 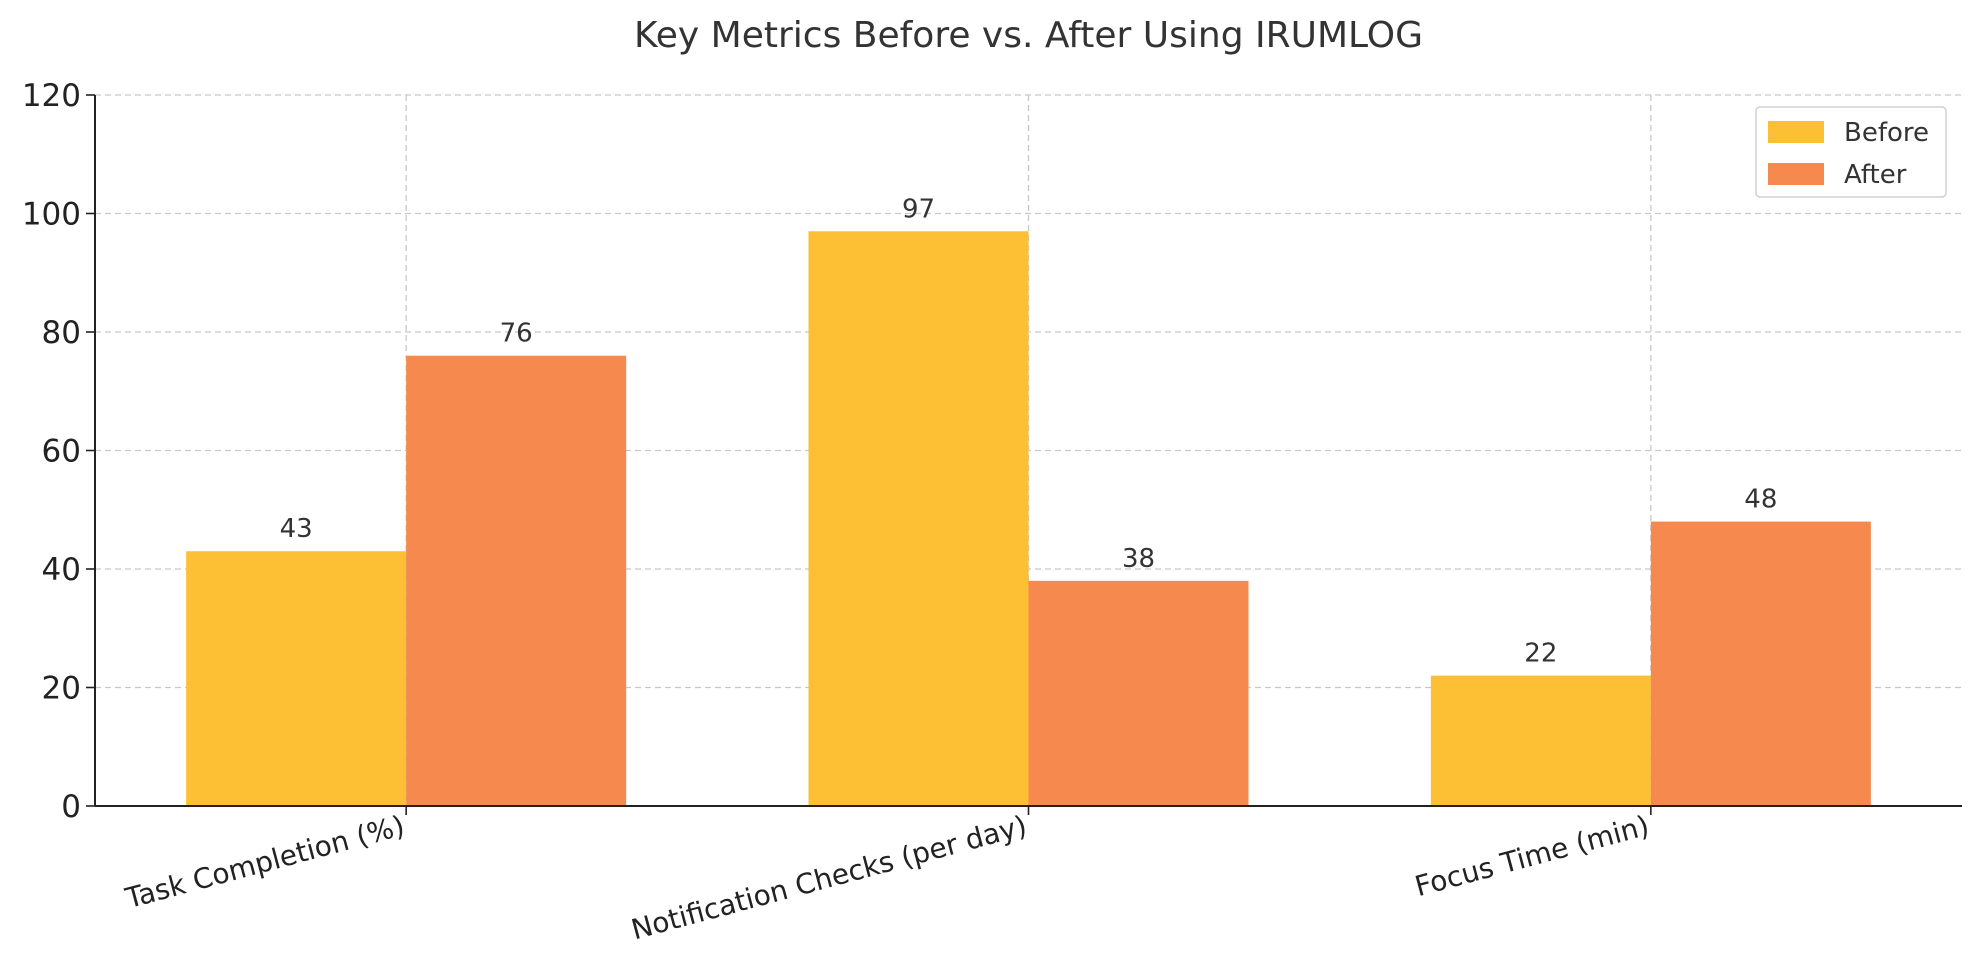 What do you see at coordinates (51, 215) in the screenshot?
I see `y-tick-label: 100` at bounding box center [51, 215].